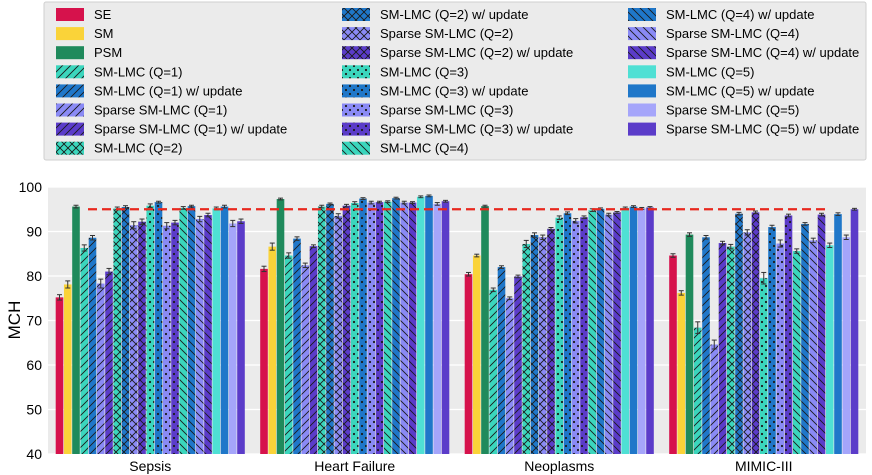 This screenshot has height=475, width=872. Describe the element at coordinates (633, 330) in the screenshot. I see `bar-neoplasms-sm-lmc-q-5-w-update` at that location.